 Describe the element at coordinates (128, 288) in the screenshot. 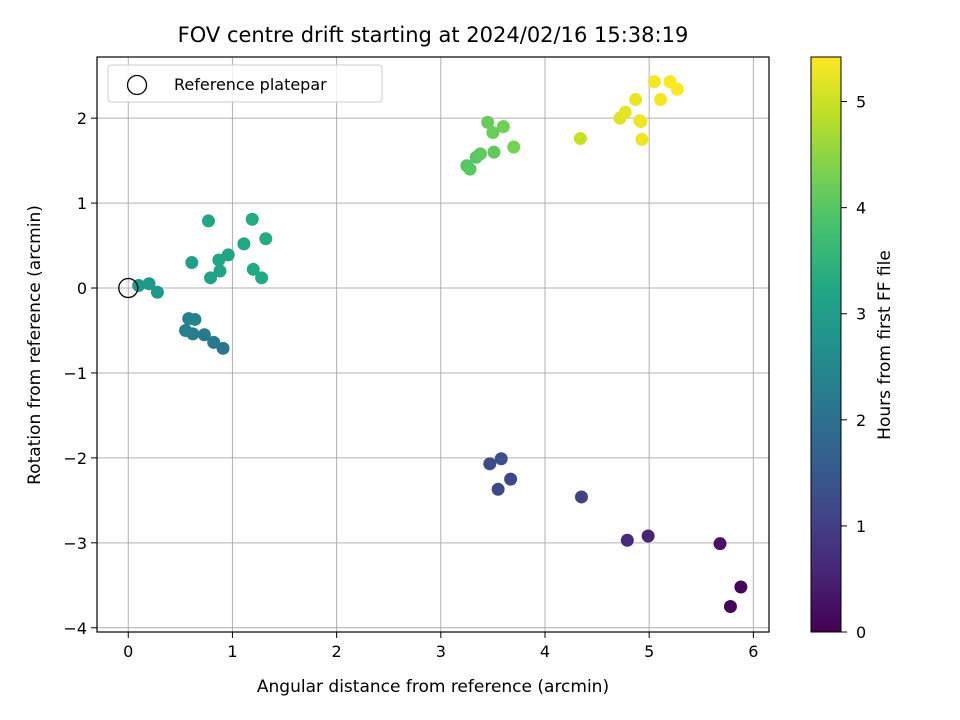

I see `reference-platepar-marker` at that location.